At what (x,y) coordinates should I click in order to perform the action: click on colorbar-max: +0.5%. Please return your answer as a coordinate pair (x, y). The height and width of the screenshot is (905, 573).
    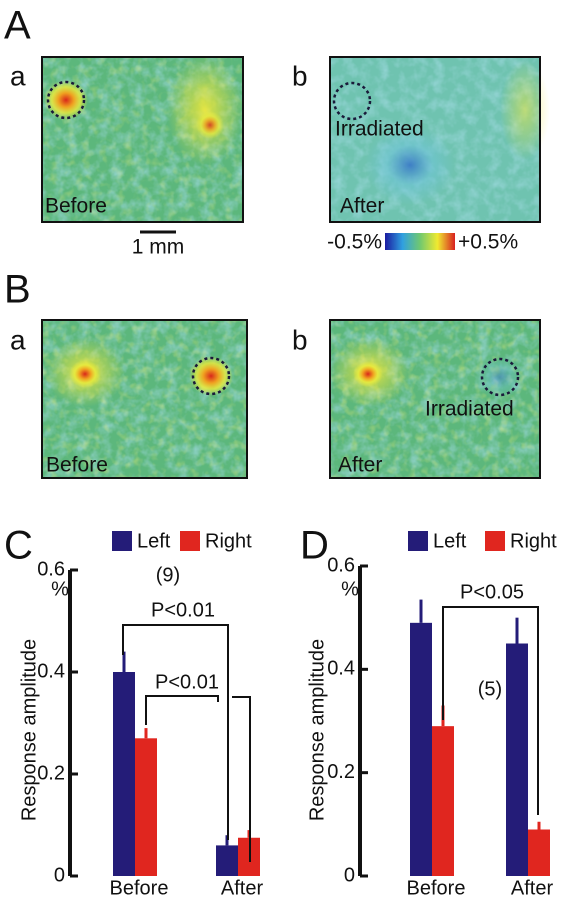
    Looking at the image, I should click on (488, 242).